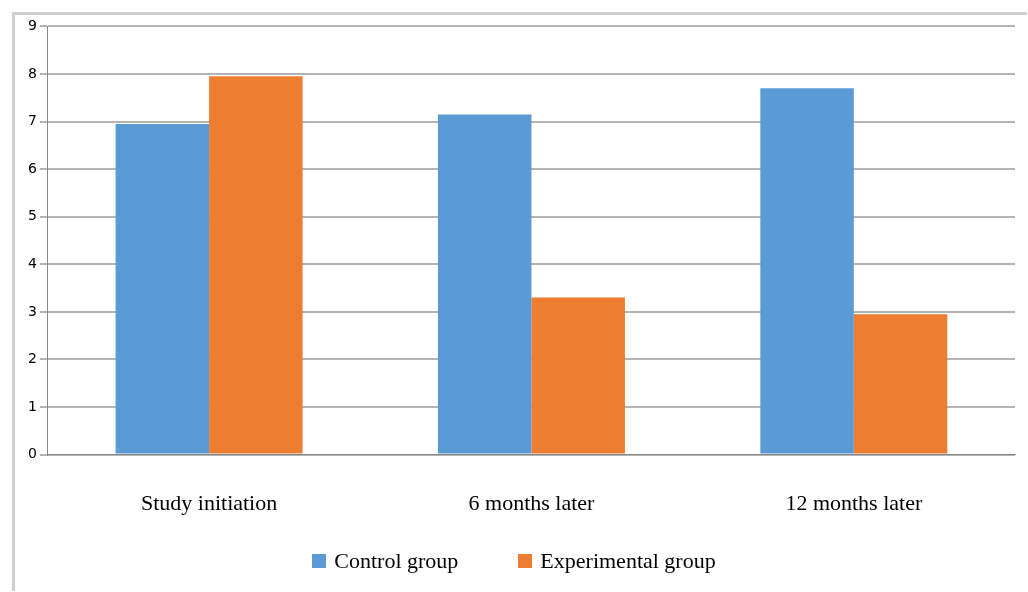 The image size is (1028, 592). I want to click on y-tick-label: 2, so click(32, 358).